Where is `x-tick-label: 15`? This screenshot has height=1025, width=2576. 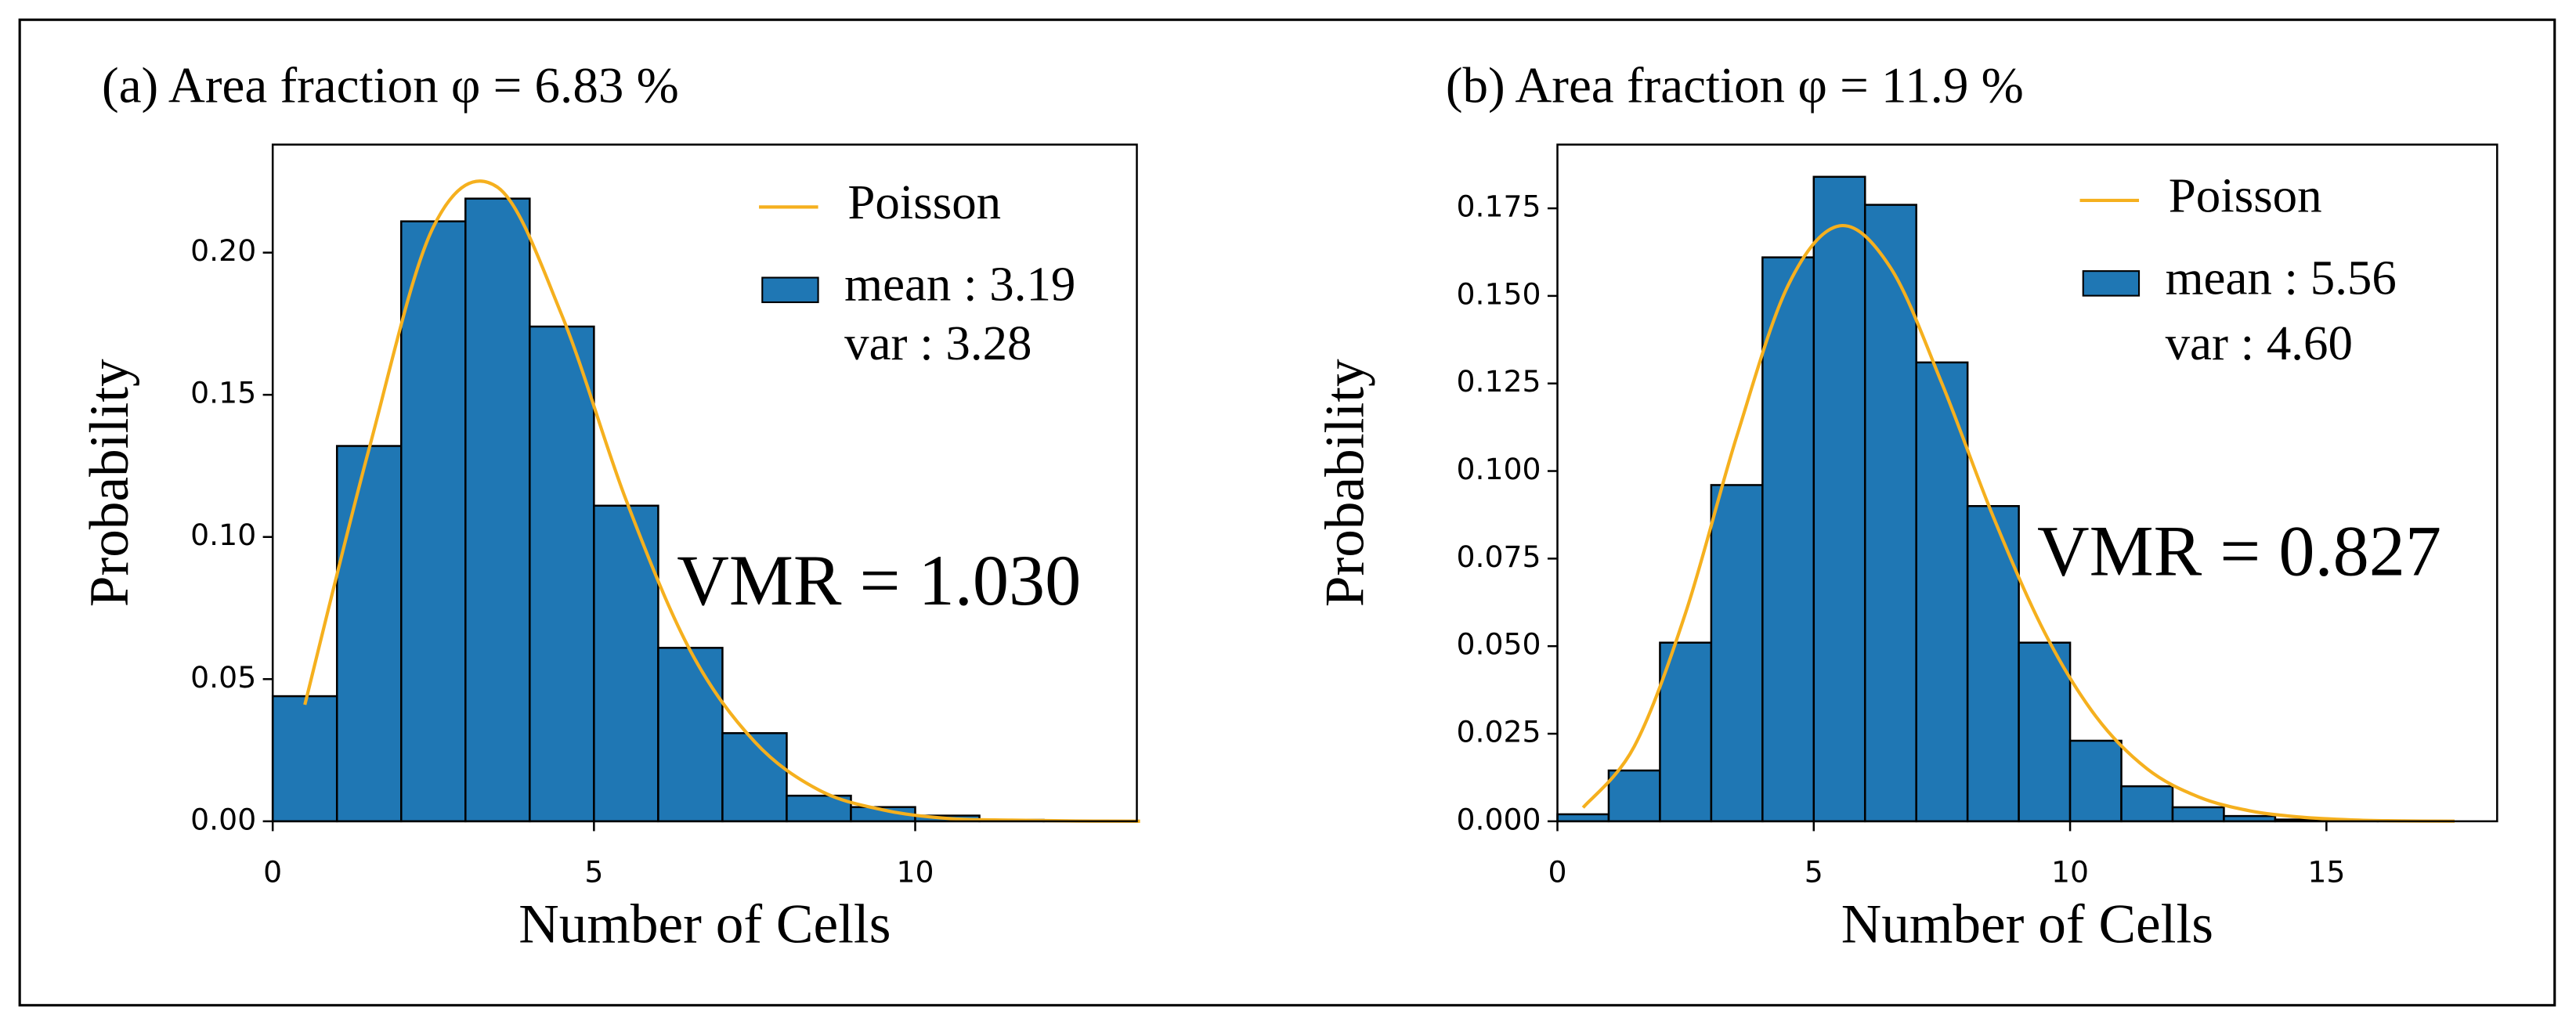 x-tick-label: 15 is located at coordinates (2326, 871).